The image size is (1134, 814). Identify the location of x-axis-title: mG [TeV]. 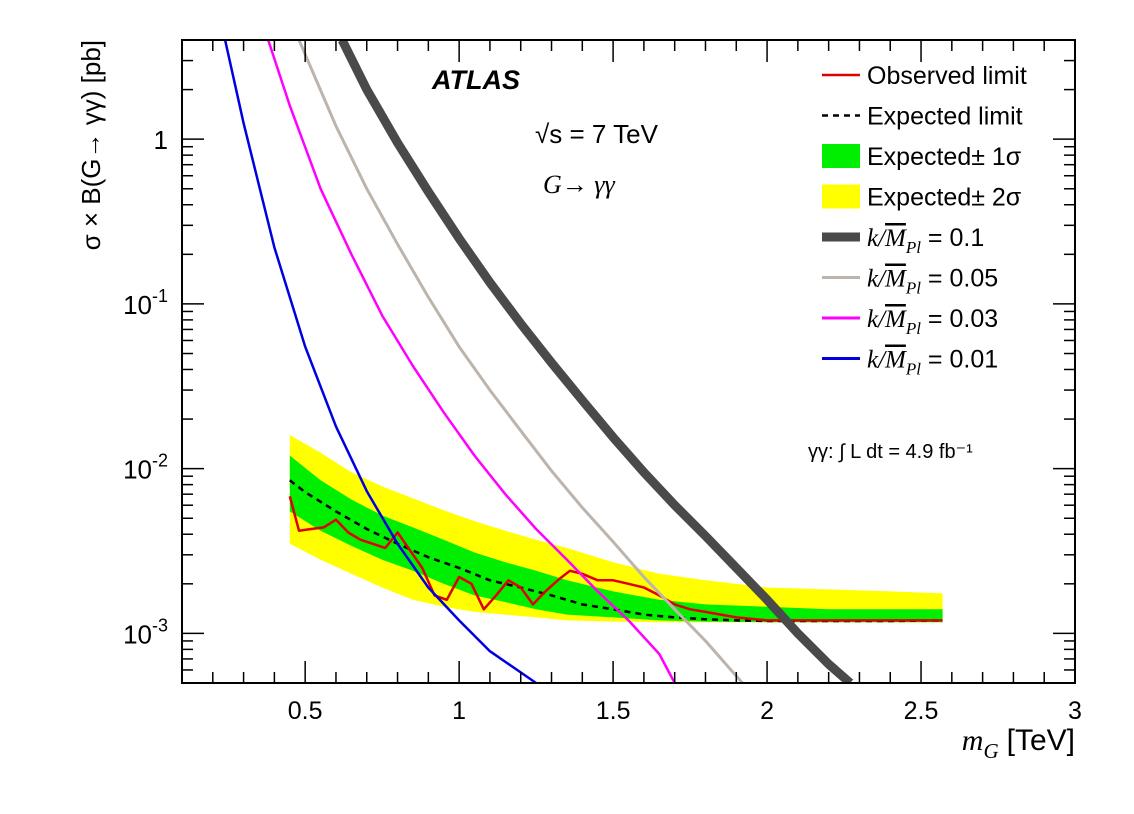
(1018, 743).